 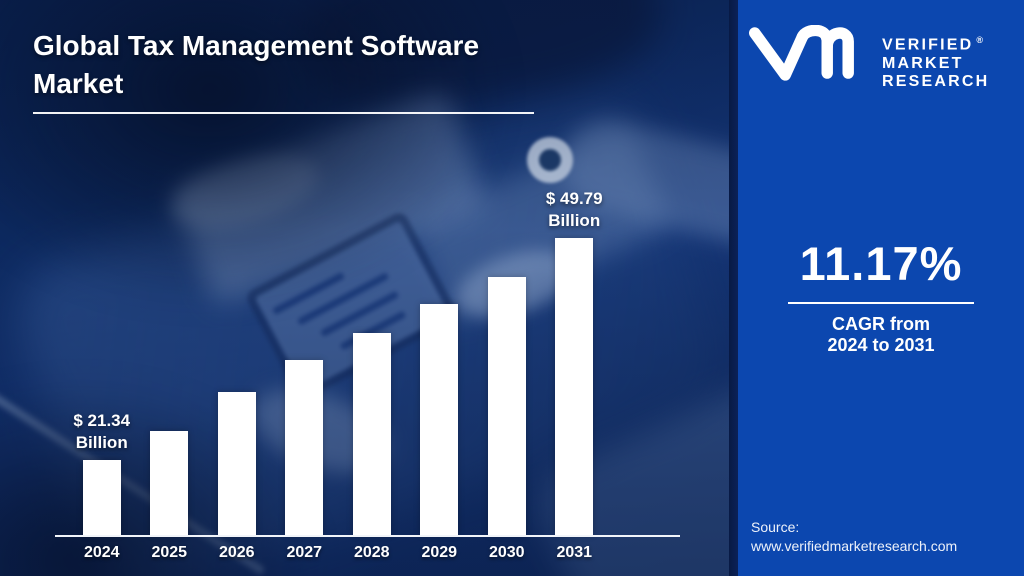 I want to click on bar-2027, so click(x=304, y=447).